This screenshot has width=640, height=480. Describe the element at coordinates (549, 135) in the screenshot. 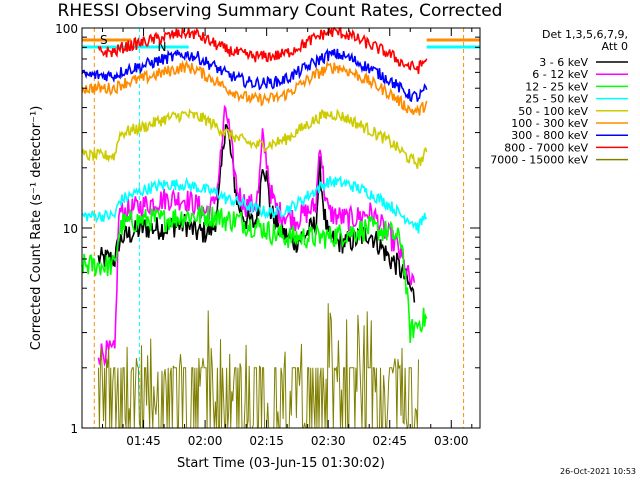

I see `legend-label-6: 300 - 800 keV` at that location.